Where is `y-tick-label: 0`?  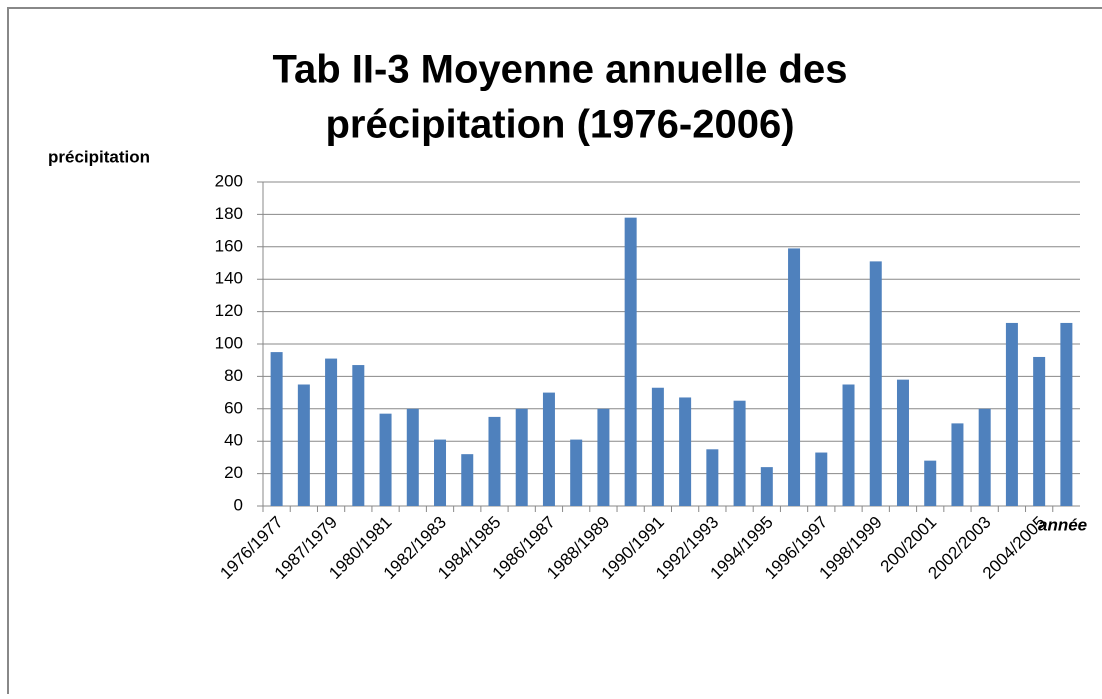
y-tick-label: 0 is located at coordinates (238, 504).